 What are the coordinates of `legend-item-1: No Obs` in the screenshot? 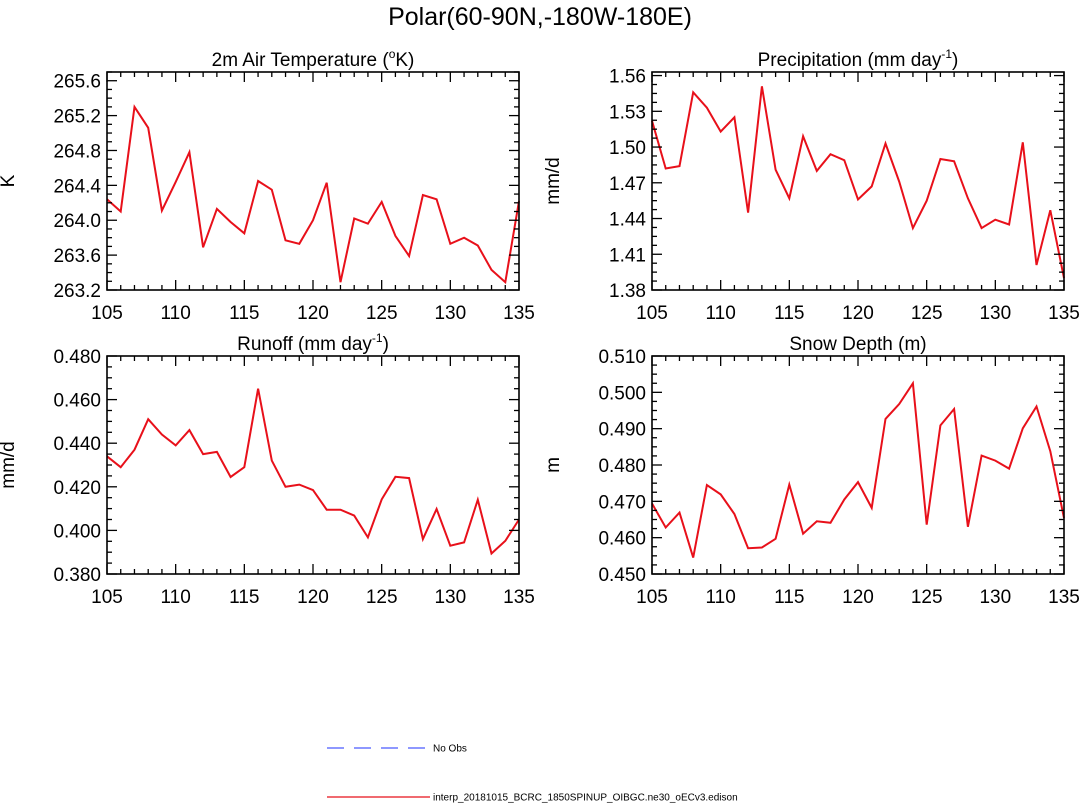 It's located at (397, 749).